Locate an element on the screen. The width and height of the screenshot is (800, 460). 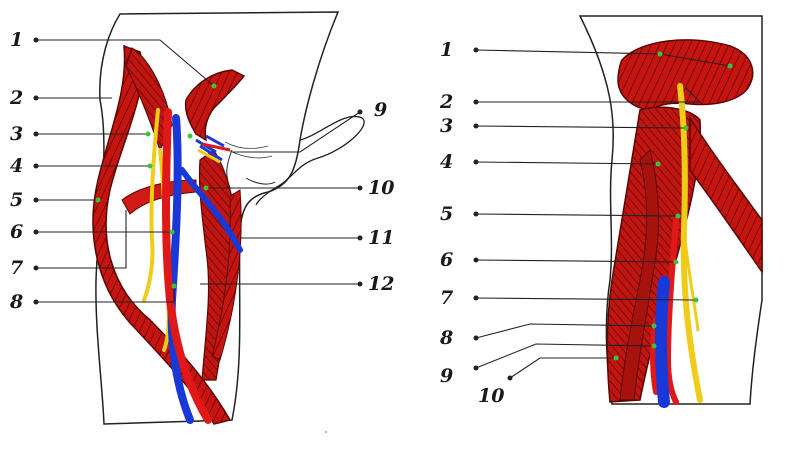
left-label-12: 12 is located at coordinates (381, 284).